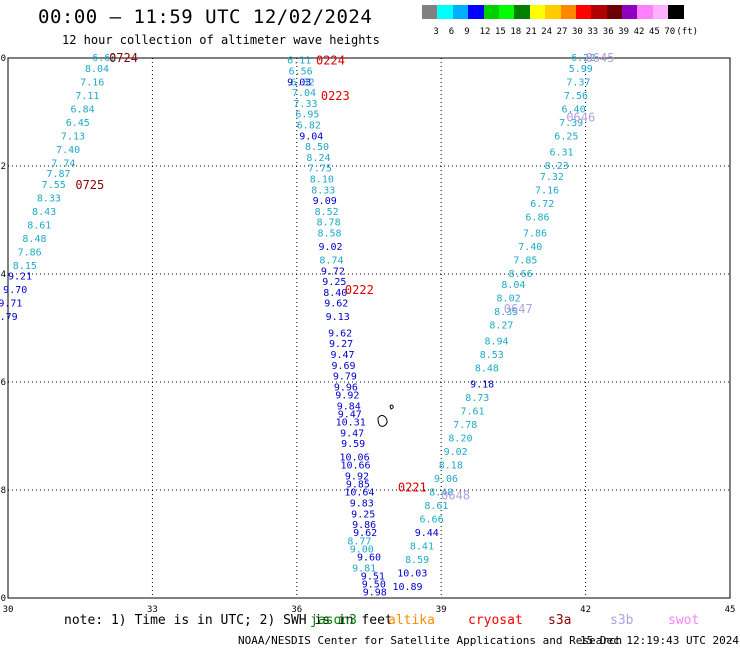 This screenshot has height=650, width=740. Describe the element at coordinates (307, 115) in the screenshot. I see `wave-height-value: 6.95` at that location.